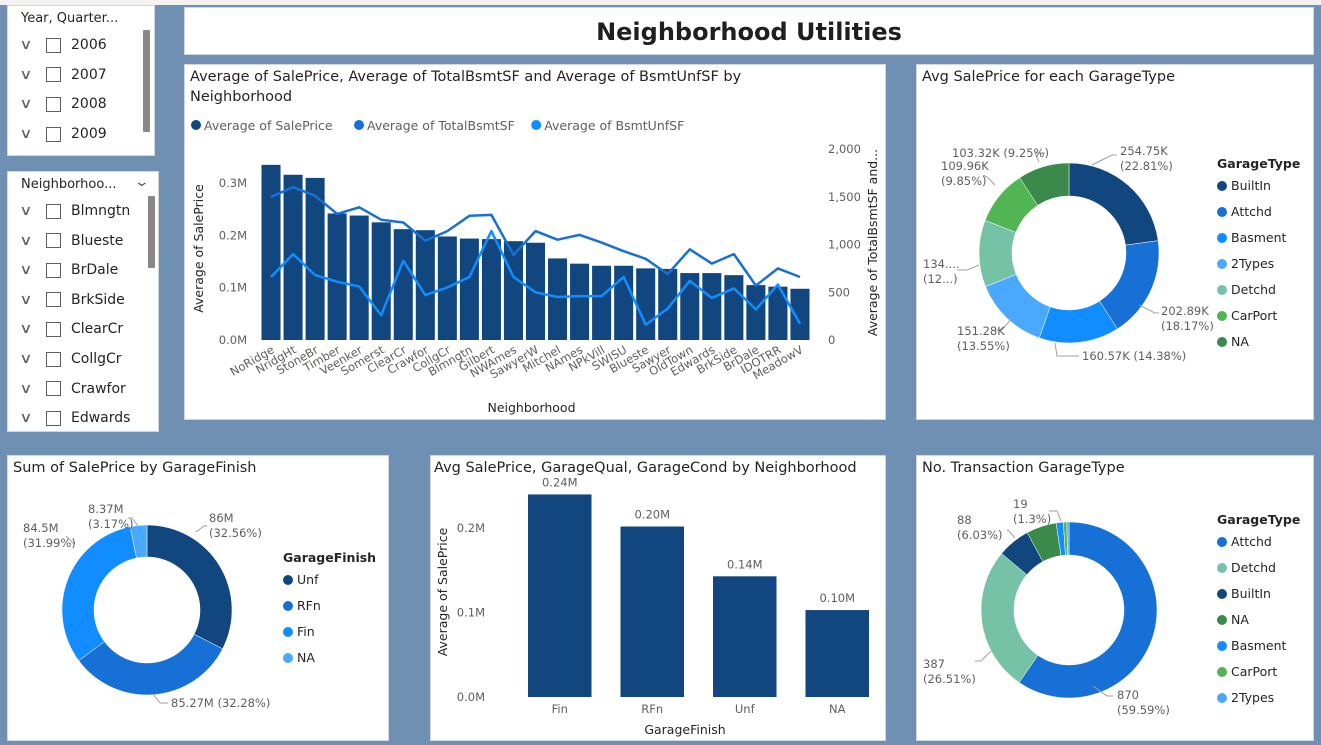 Image resolution: width=1321 pixels, height=745 pixels. I want to click on ribbon-strip, so click(660, 2).